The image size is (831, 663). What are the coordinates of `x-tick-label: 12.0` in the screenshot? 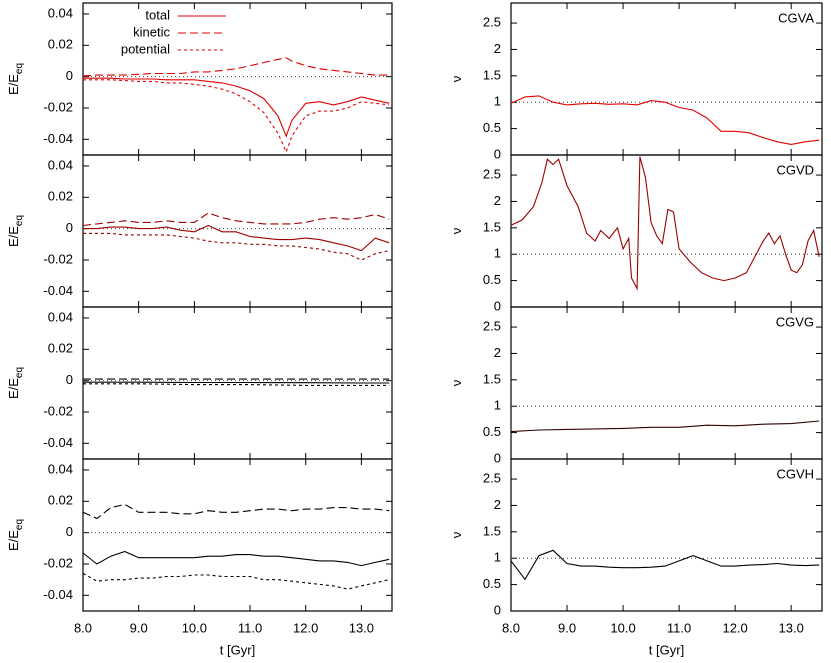 It's located at (734, 627).